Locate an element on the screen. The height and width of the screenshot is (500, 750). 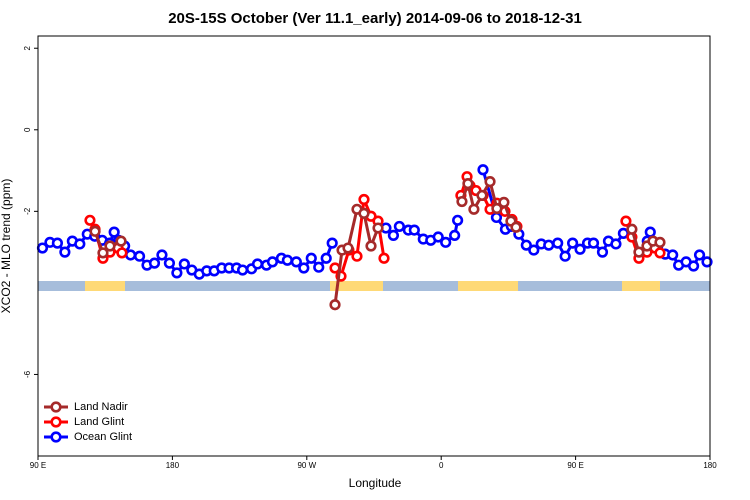
y-tick-label: -2 is located at coordinates (27, 211).